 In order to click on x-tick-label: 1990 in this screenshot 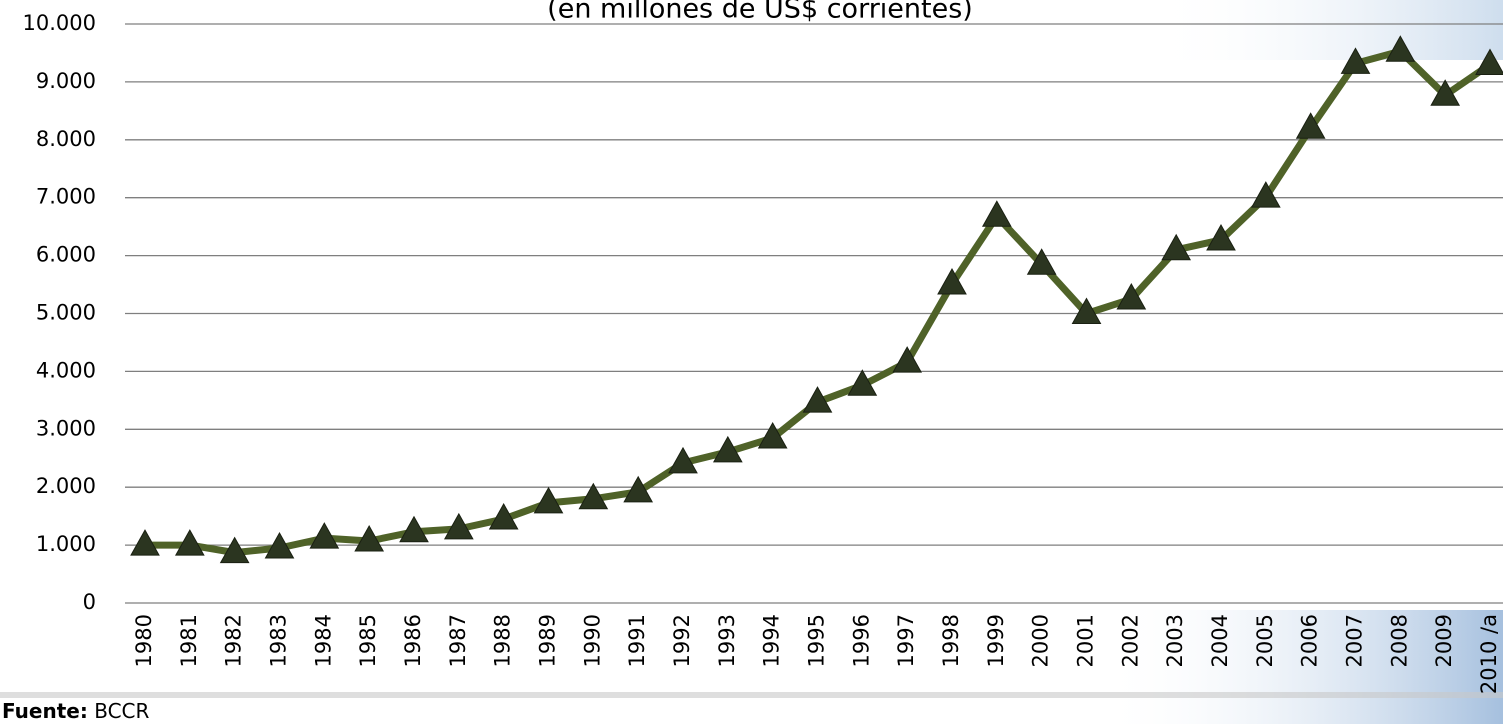, I will do `click(592, 640)`.